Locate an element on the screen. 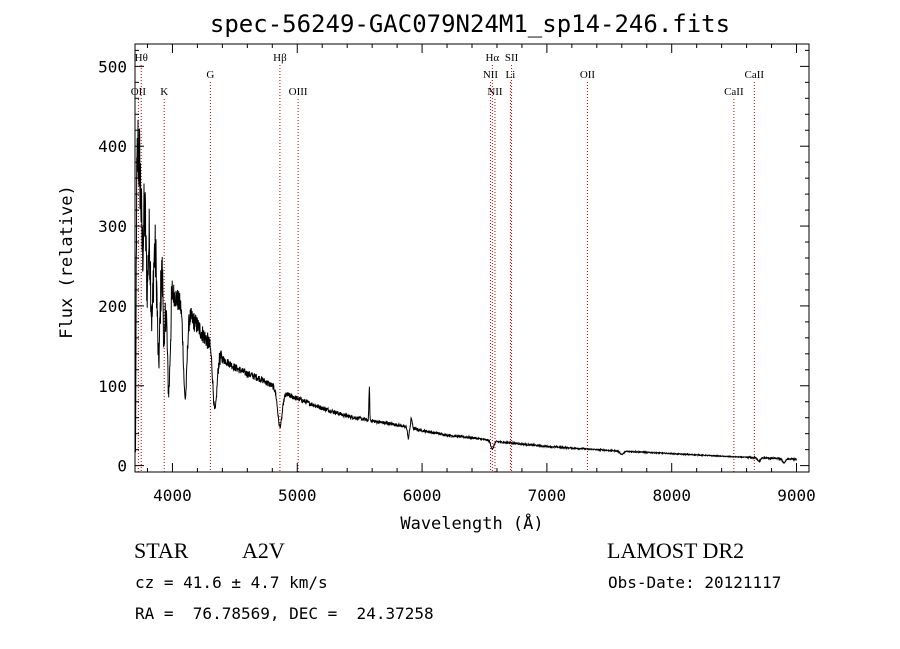 This screenshot has width=900, height=649. y-tick-label-200: 200 is located at coordinates (112, 306).